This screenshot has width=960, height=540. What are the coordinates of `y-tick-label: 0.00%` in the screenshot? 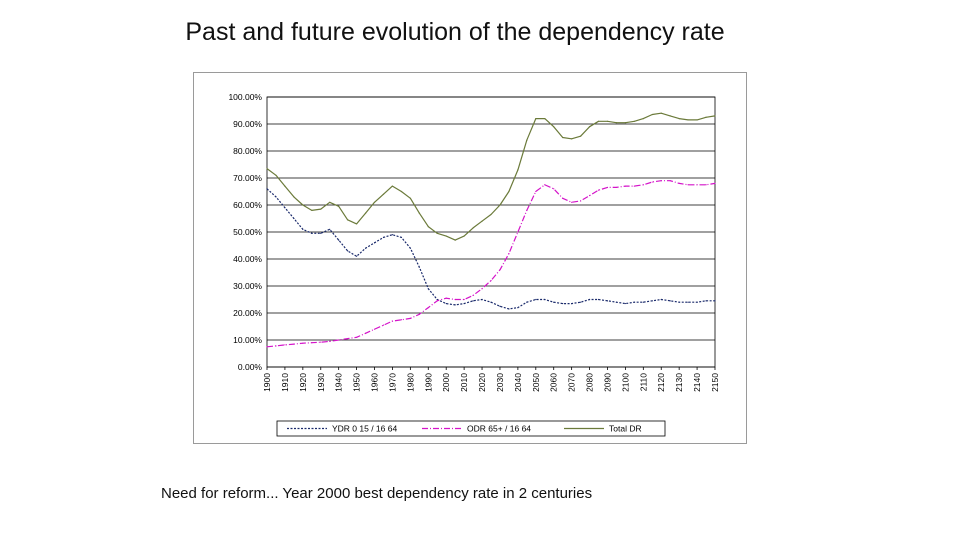 It's located at (250, 367).